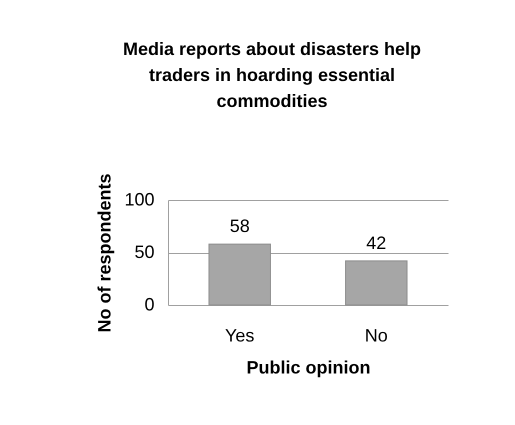 The width and height of the screenshot is (515, 425). Describe the element at coordinates (272, 75) in the screenshot. I see `chart-title: Media reports about disasters help traders in hoarding essential commodities` at that location.